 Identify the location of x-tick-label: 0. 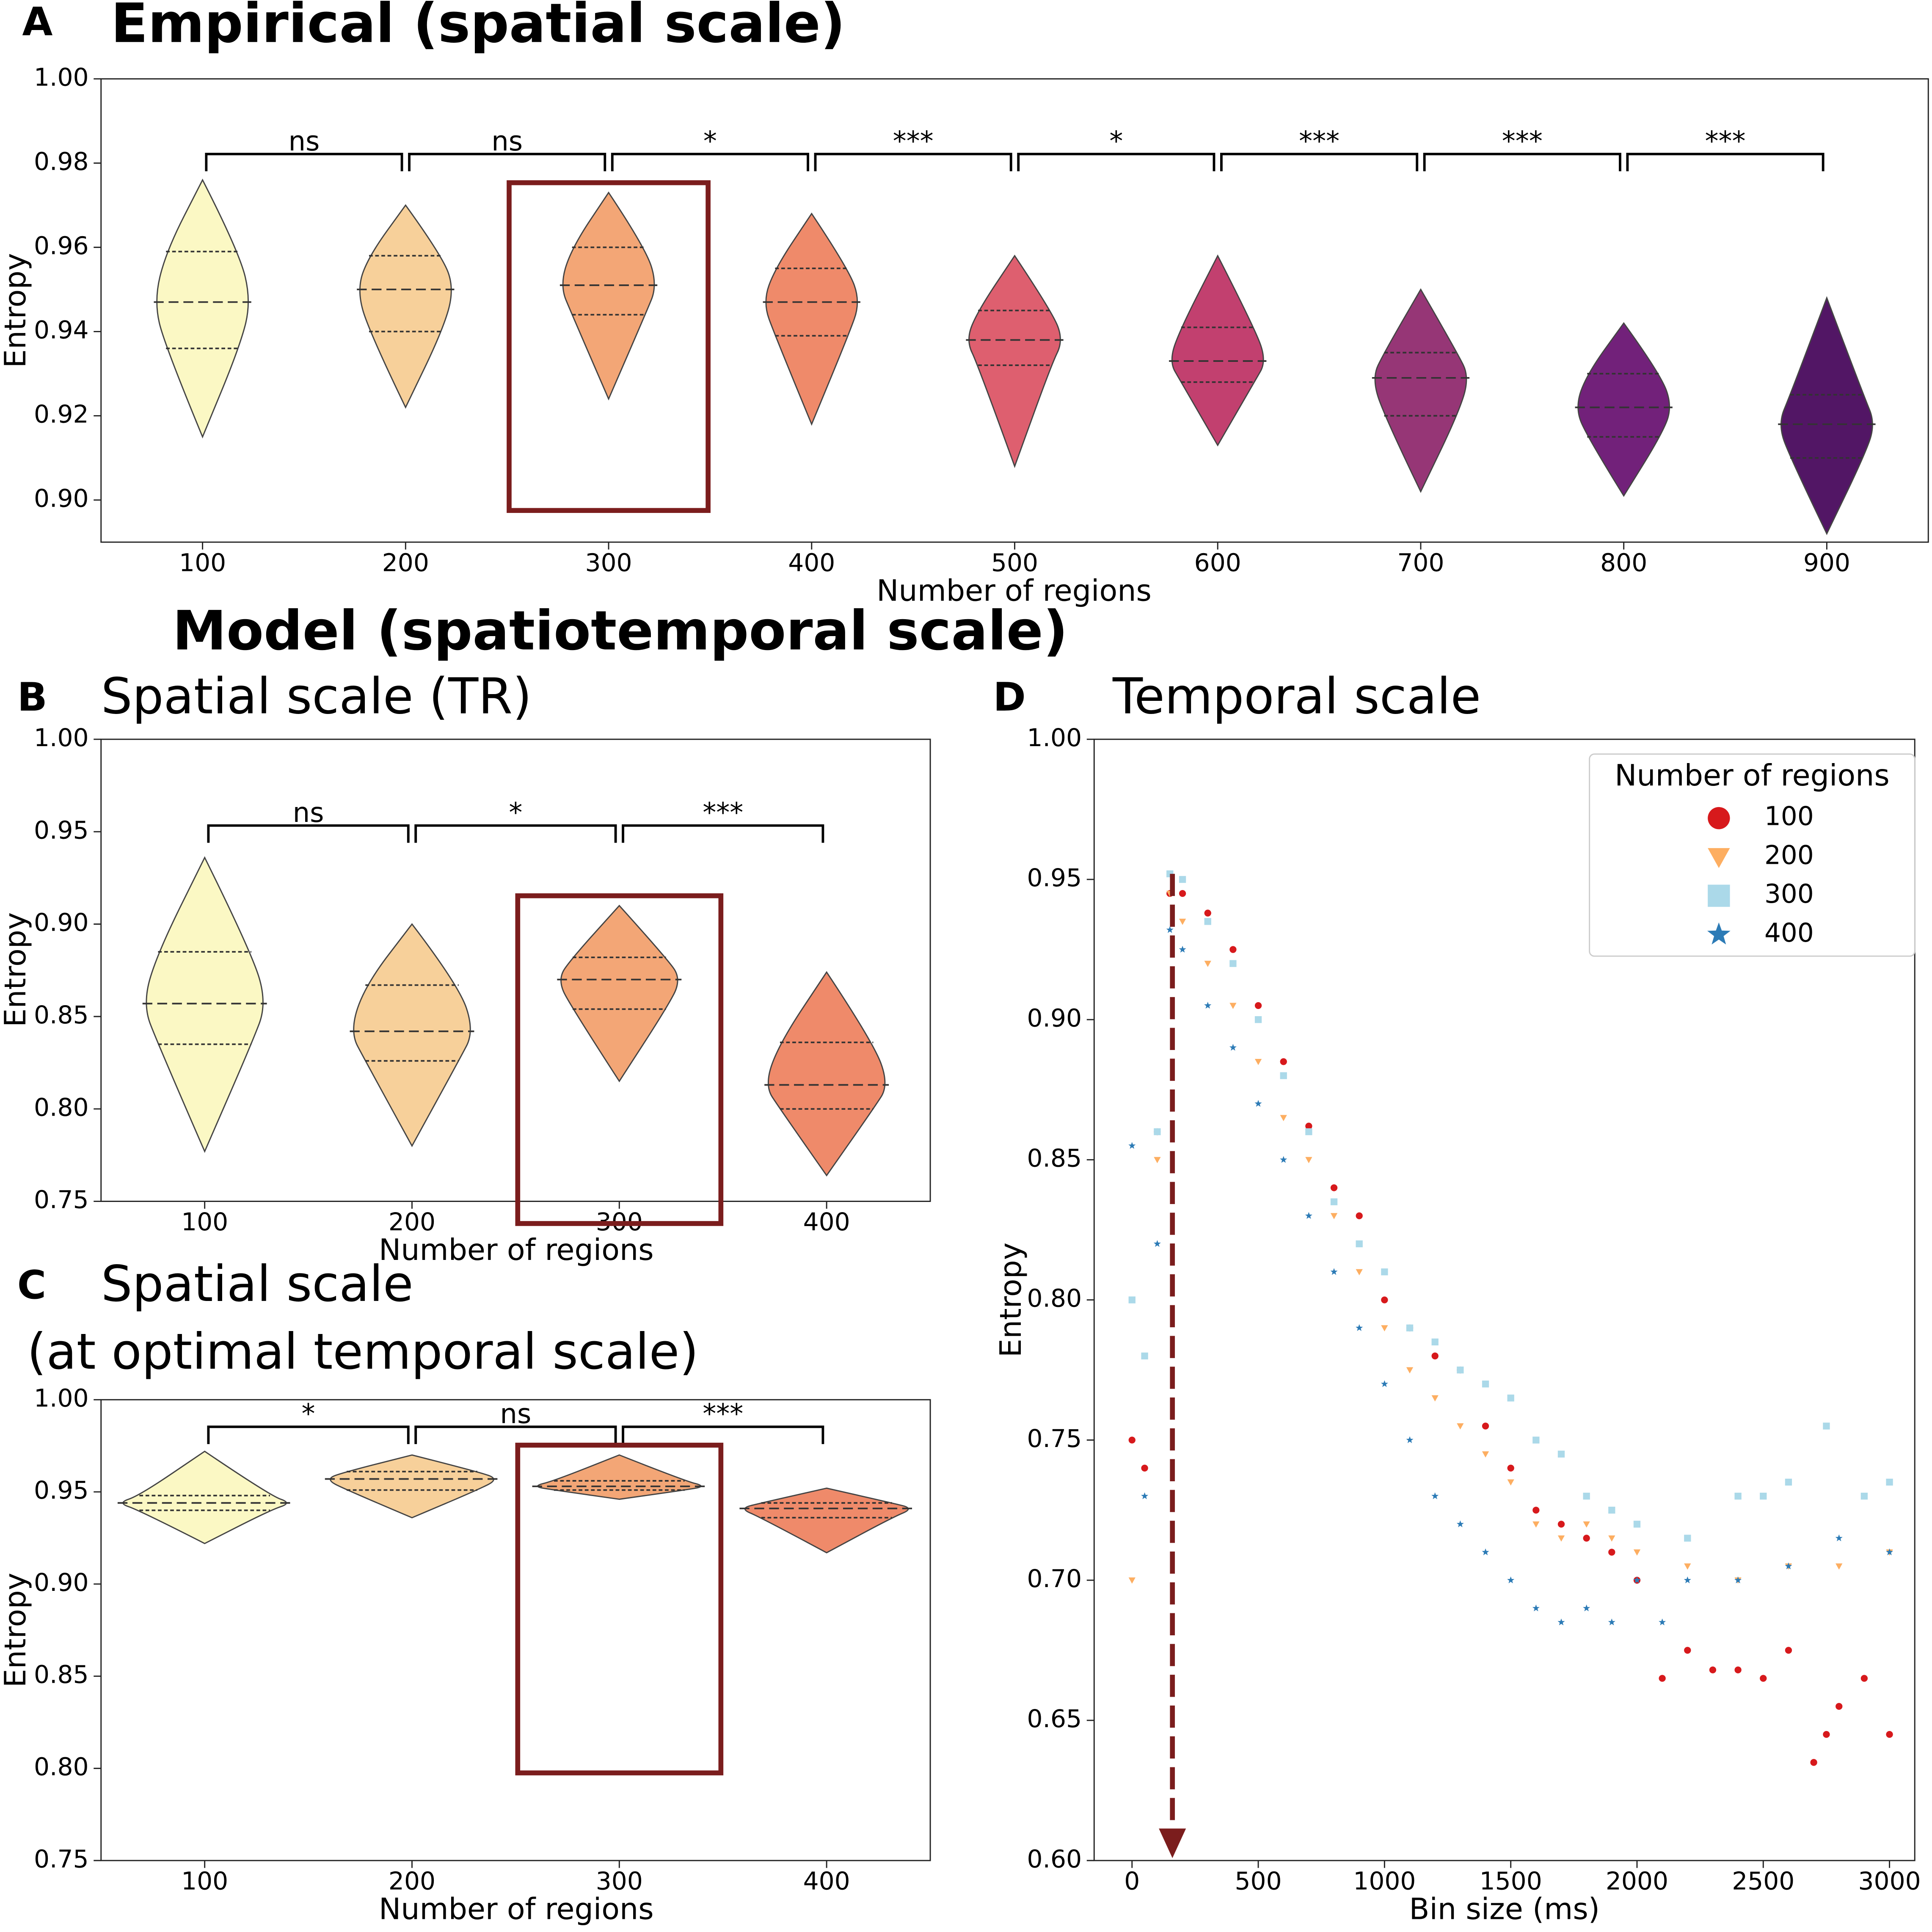
(1132, 1881).